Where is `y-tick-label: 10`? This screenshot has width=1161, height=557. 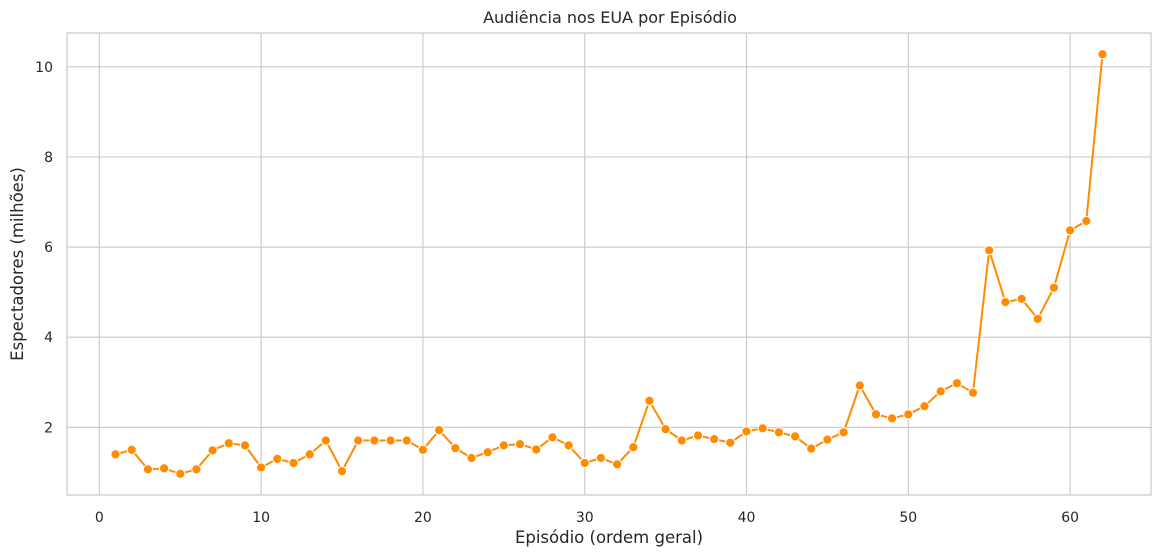
y-tick-label: 10 is located at coordinates (44, 68).